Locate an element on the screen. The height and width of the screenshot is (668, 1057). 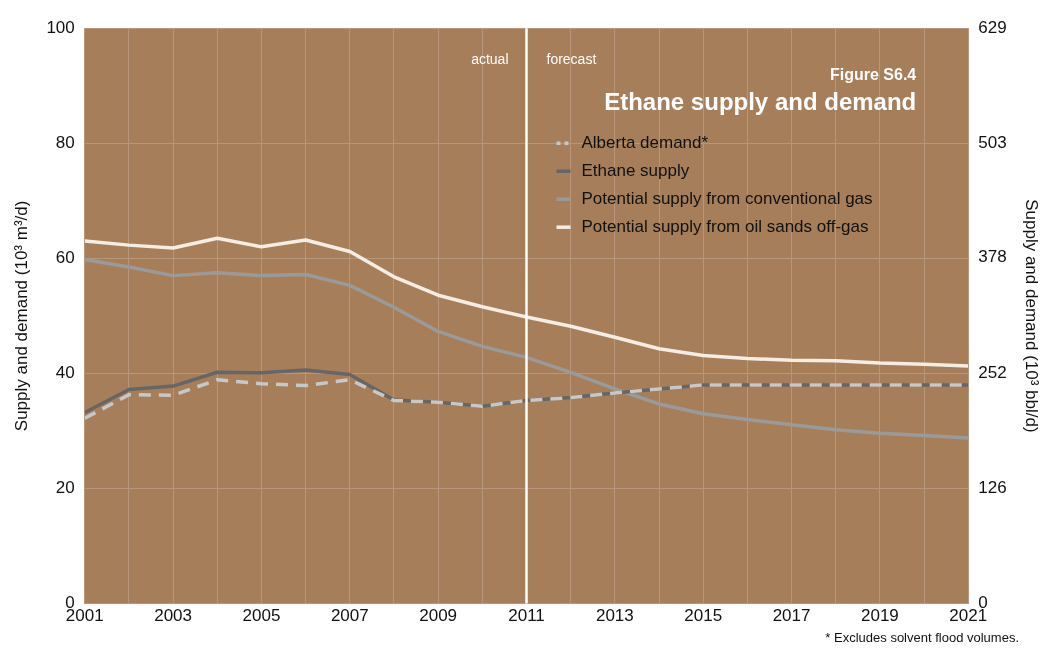
annotation: actual is located at coordinates (490, 59).